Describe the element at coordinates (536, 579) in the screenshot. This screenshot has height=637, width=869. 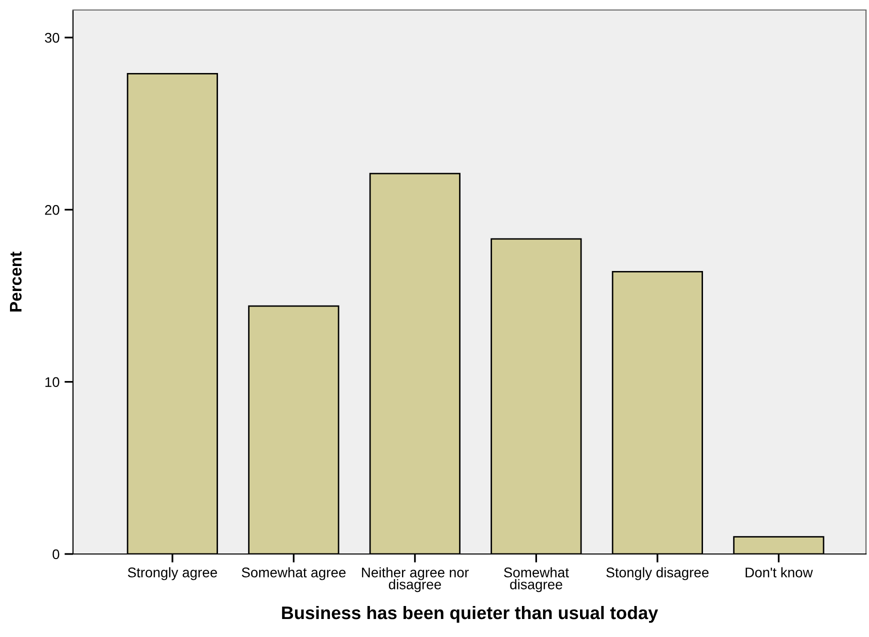
I see `x-tick-label: Somewhat disagree` at that location.